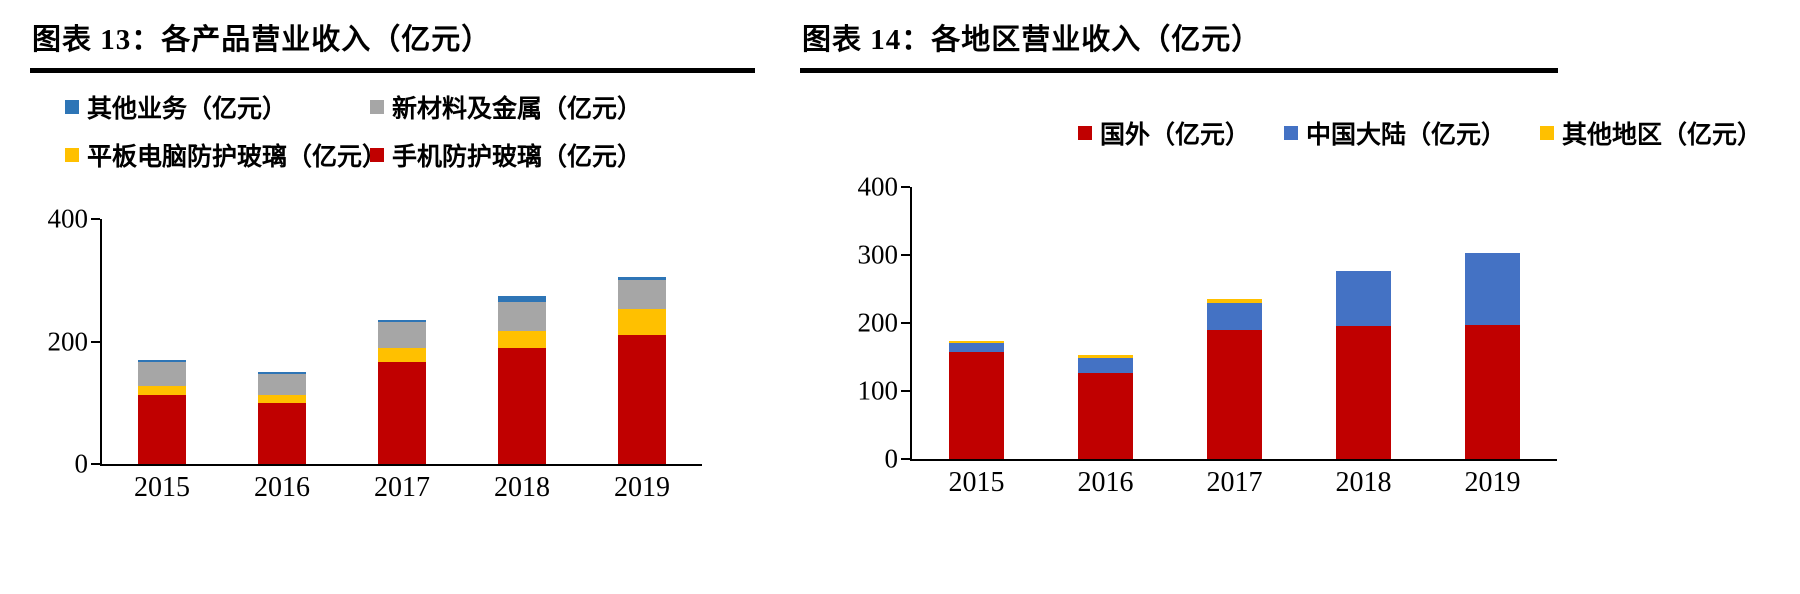 Image resolution: width=1800 pixels, height=594 pixels. What do you see at coordinates (1175, 135) in the screenshot?
I see `legend-label: 国外（亿元）` at bounding box center [1175, 135].